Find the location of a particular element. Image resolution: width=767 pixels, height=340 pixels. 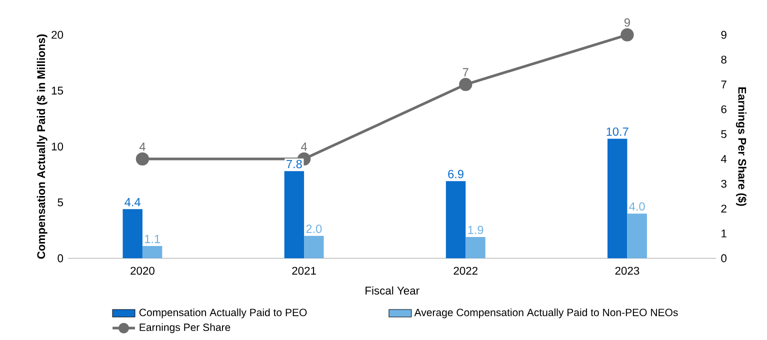

y2-tick-label: 5 is located at coordinates (723, 134).